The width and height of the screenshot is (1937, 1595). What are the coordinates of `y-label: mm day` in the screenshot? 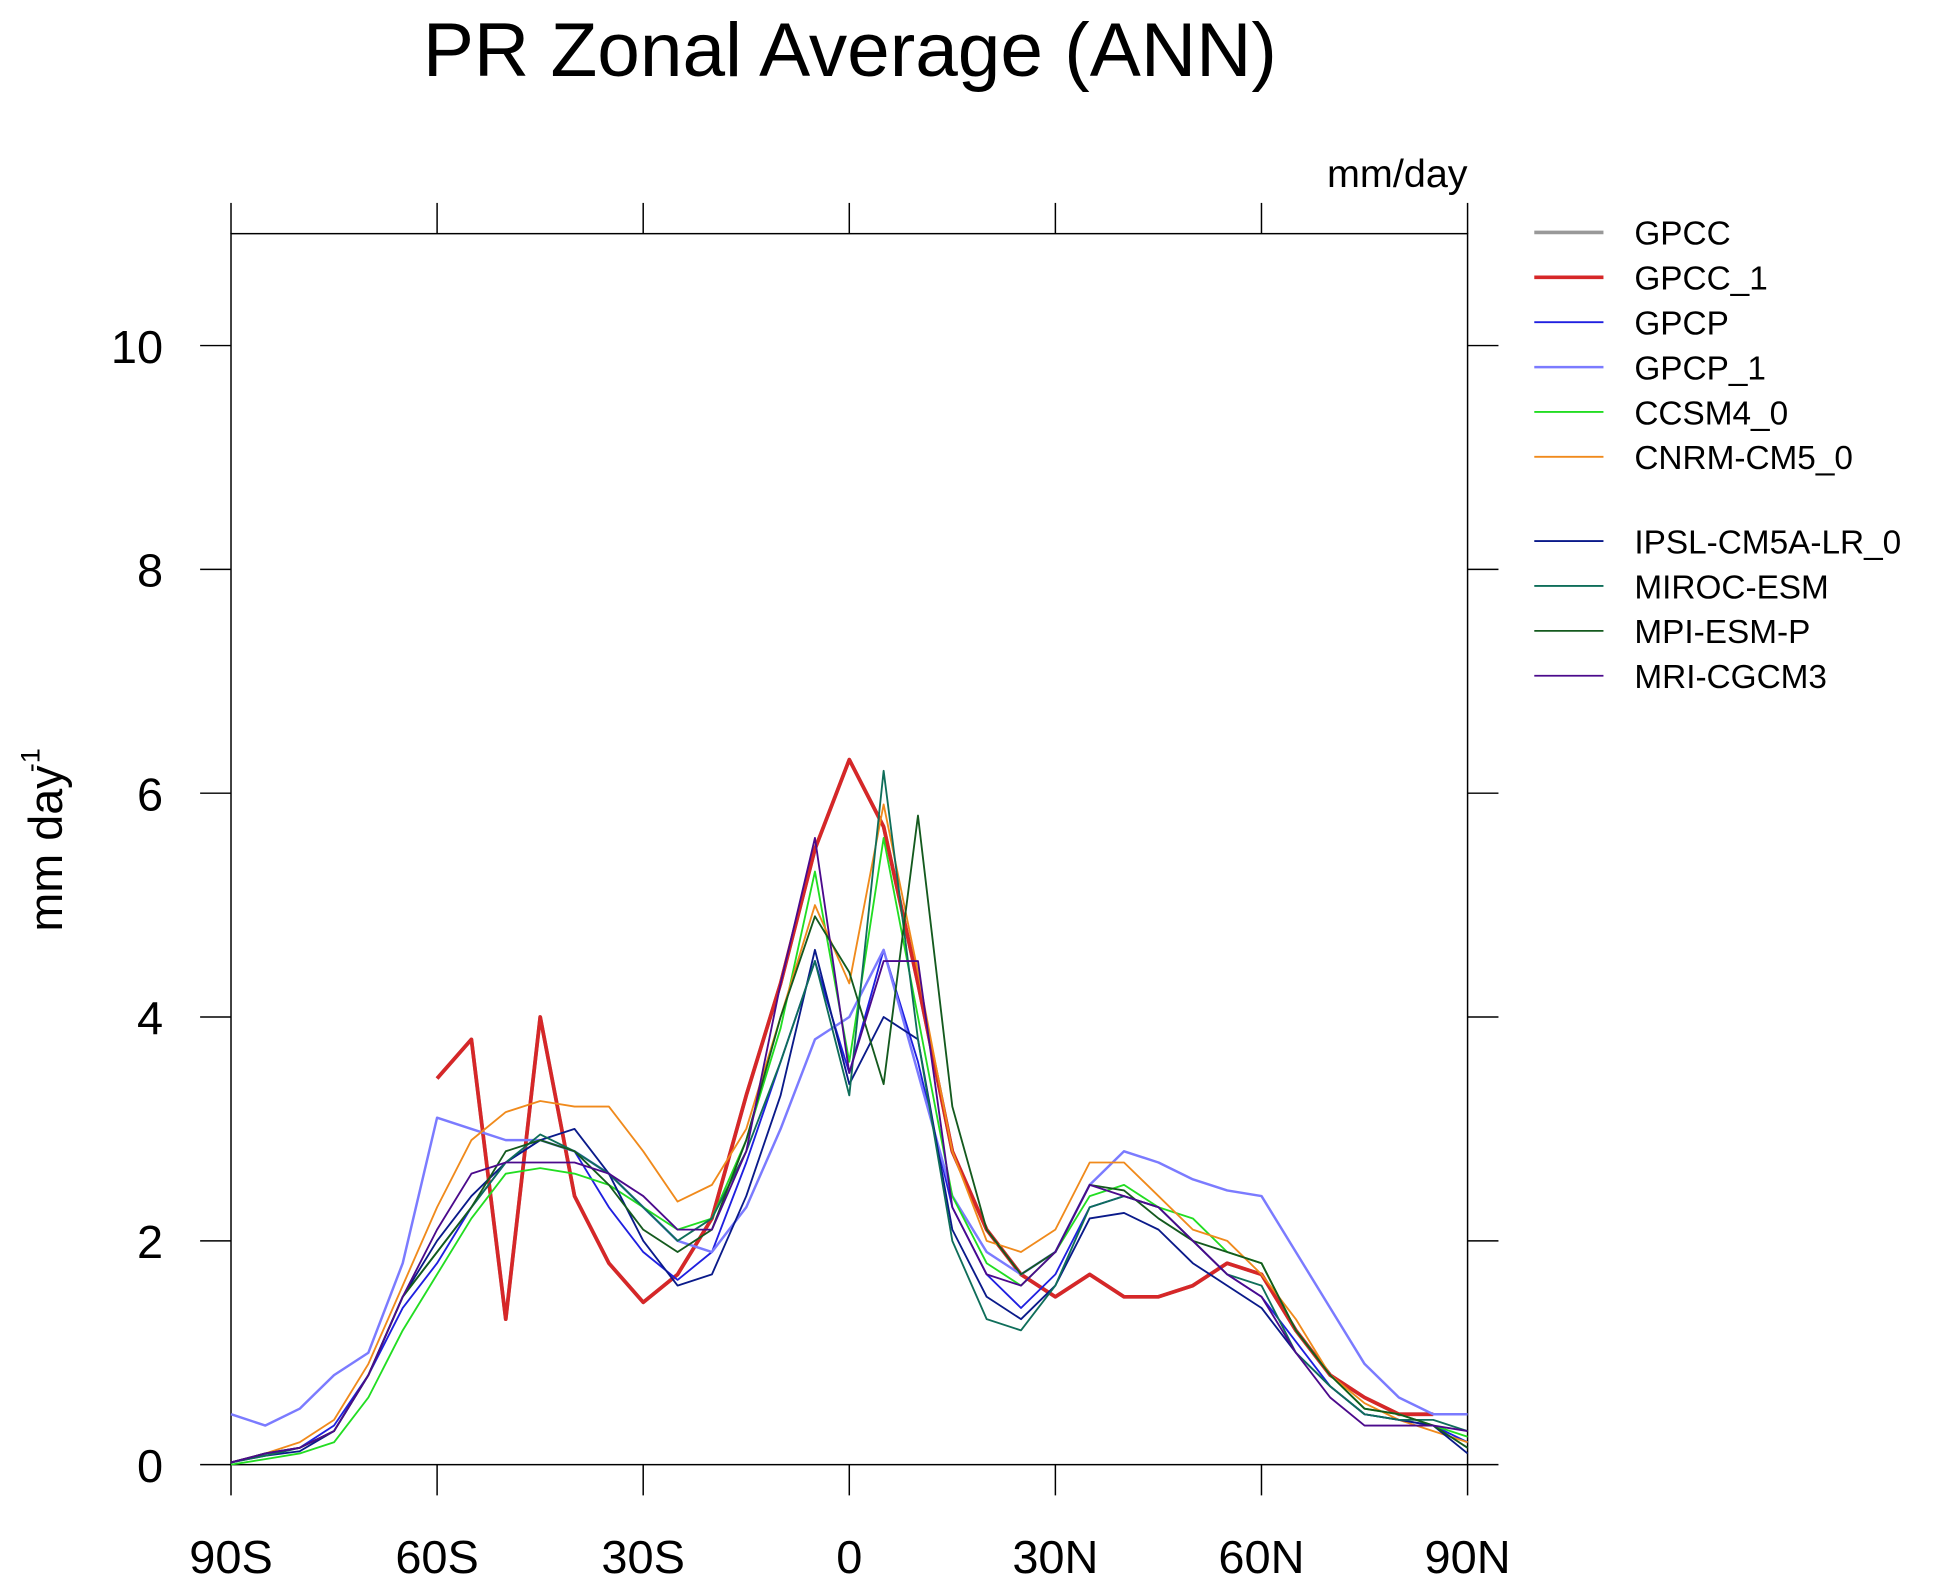 It's located at (46, 848).